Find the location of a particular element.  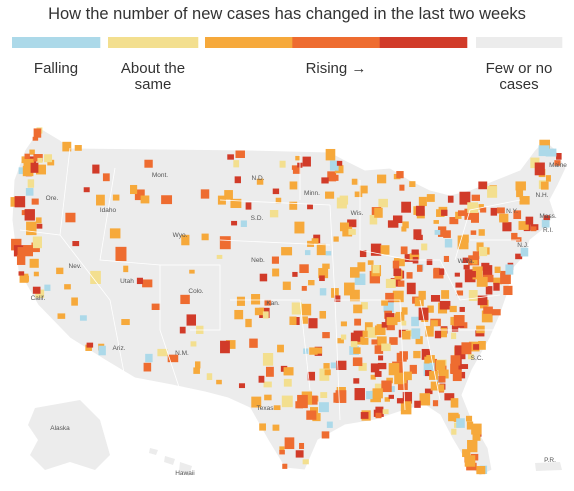

map-label: Idaho is located at coordinates (108, 210).